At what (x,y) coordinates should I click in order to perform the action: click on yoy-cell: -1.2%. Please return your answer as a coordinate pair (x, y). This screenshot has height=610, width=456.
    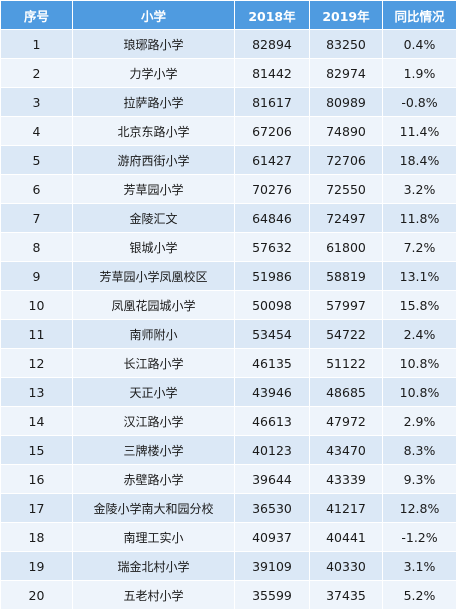
    Looking at the image, I should click on (419, 537).